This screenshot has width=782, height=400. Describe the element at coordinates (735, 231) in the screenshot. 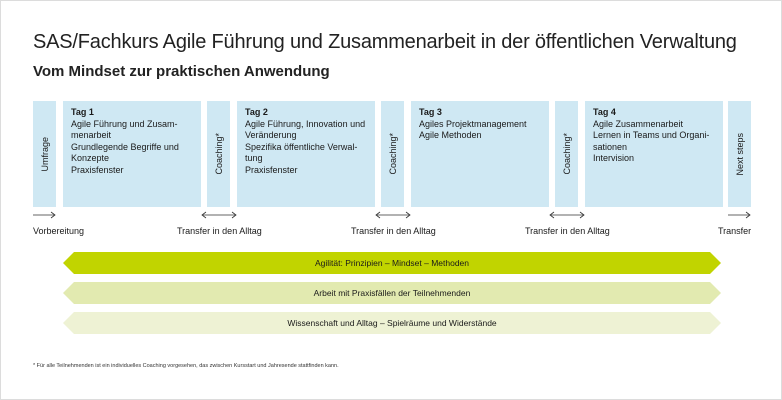

I see `transfer-end-label: Transfer` at that location.